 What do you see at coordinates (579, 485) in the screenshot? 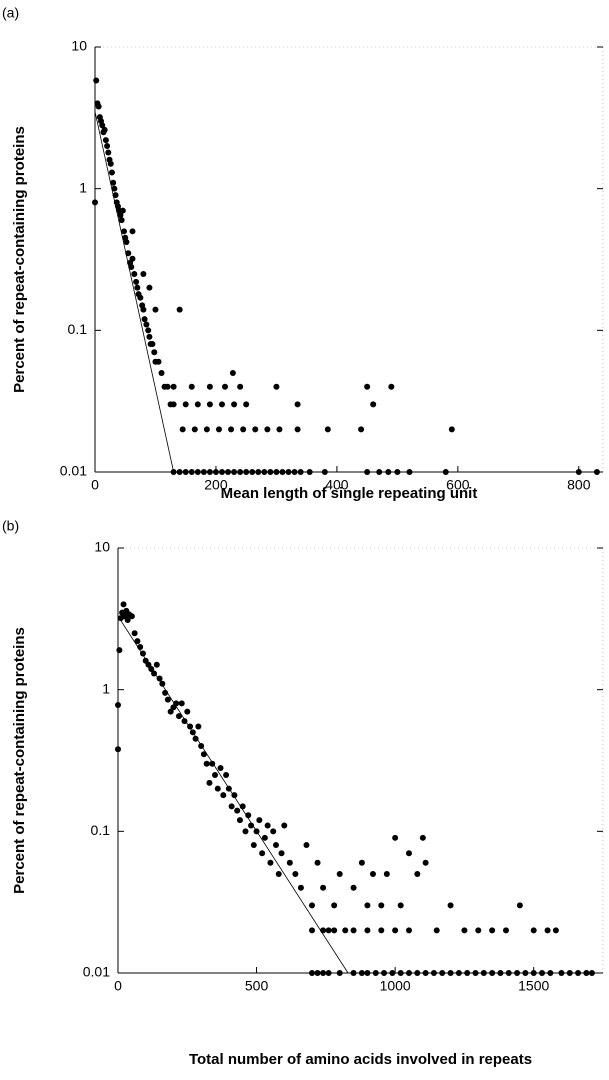
I see `x-tick-label: 800` at bounding box center [579, 485].